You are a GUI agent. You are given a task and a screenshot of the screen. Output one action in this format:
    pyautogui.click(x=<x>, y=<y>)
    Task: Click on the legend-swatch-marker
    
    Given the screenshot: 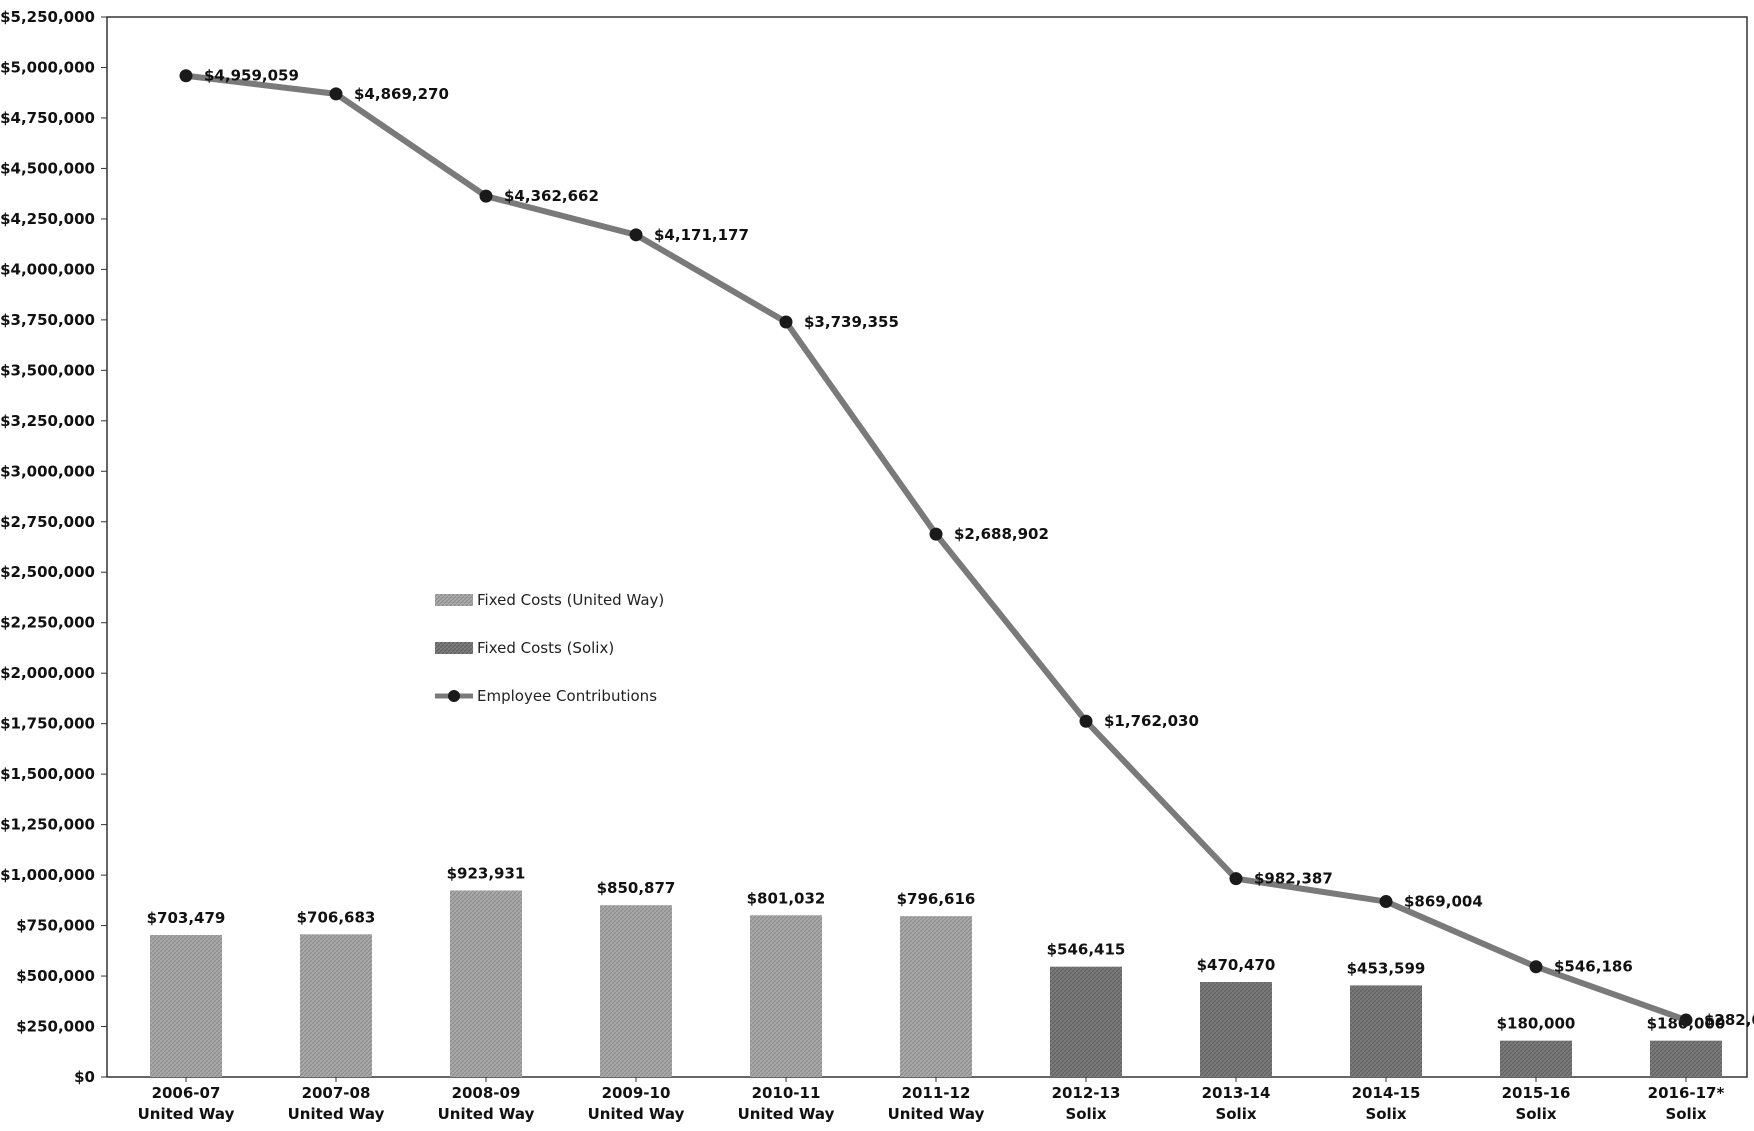 What is the action you would take?
    pyautogui.click(x=454, y=696)
    